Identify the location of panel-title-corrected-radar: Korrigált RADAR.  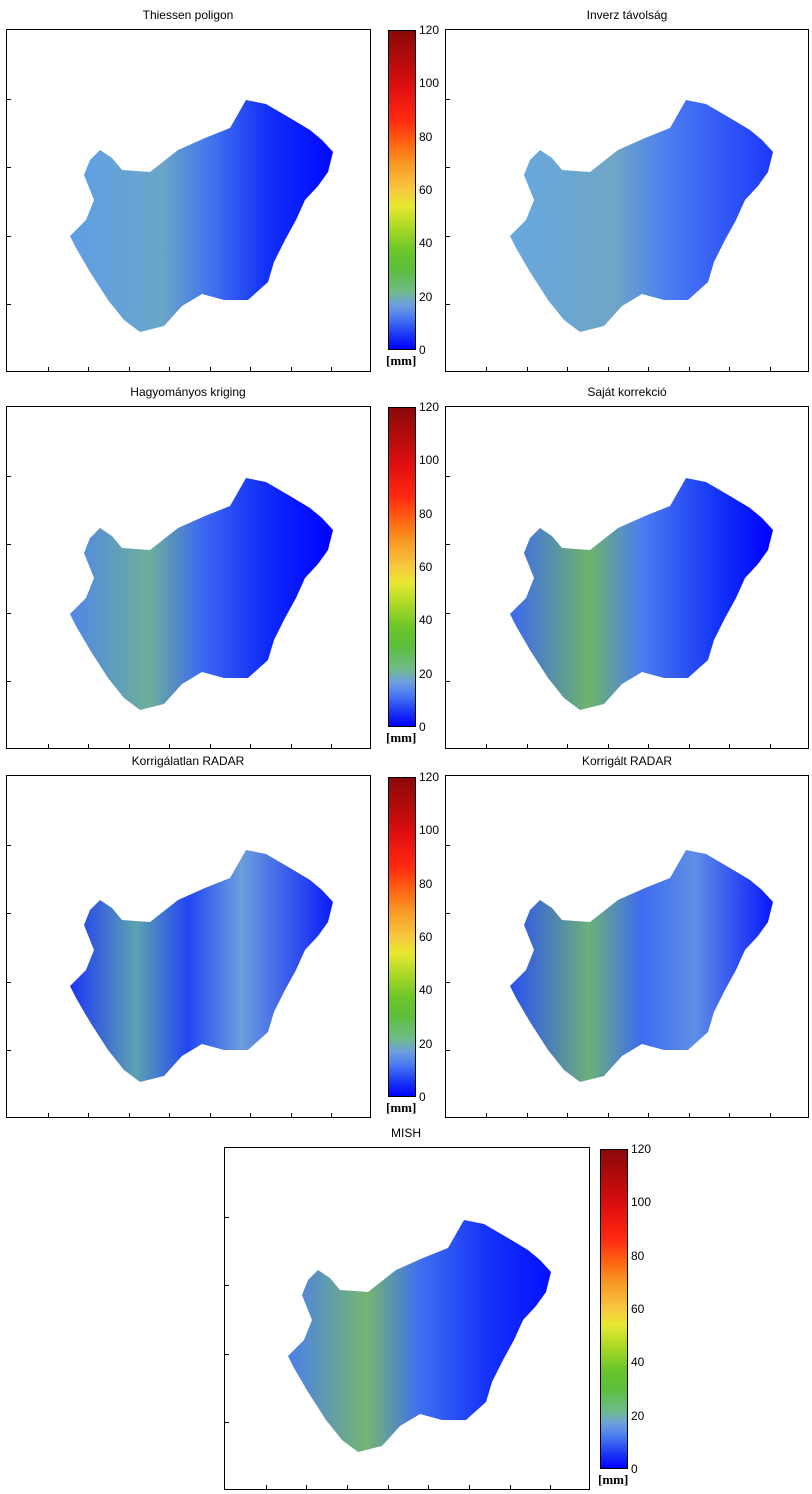
(627, 761).